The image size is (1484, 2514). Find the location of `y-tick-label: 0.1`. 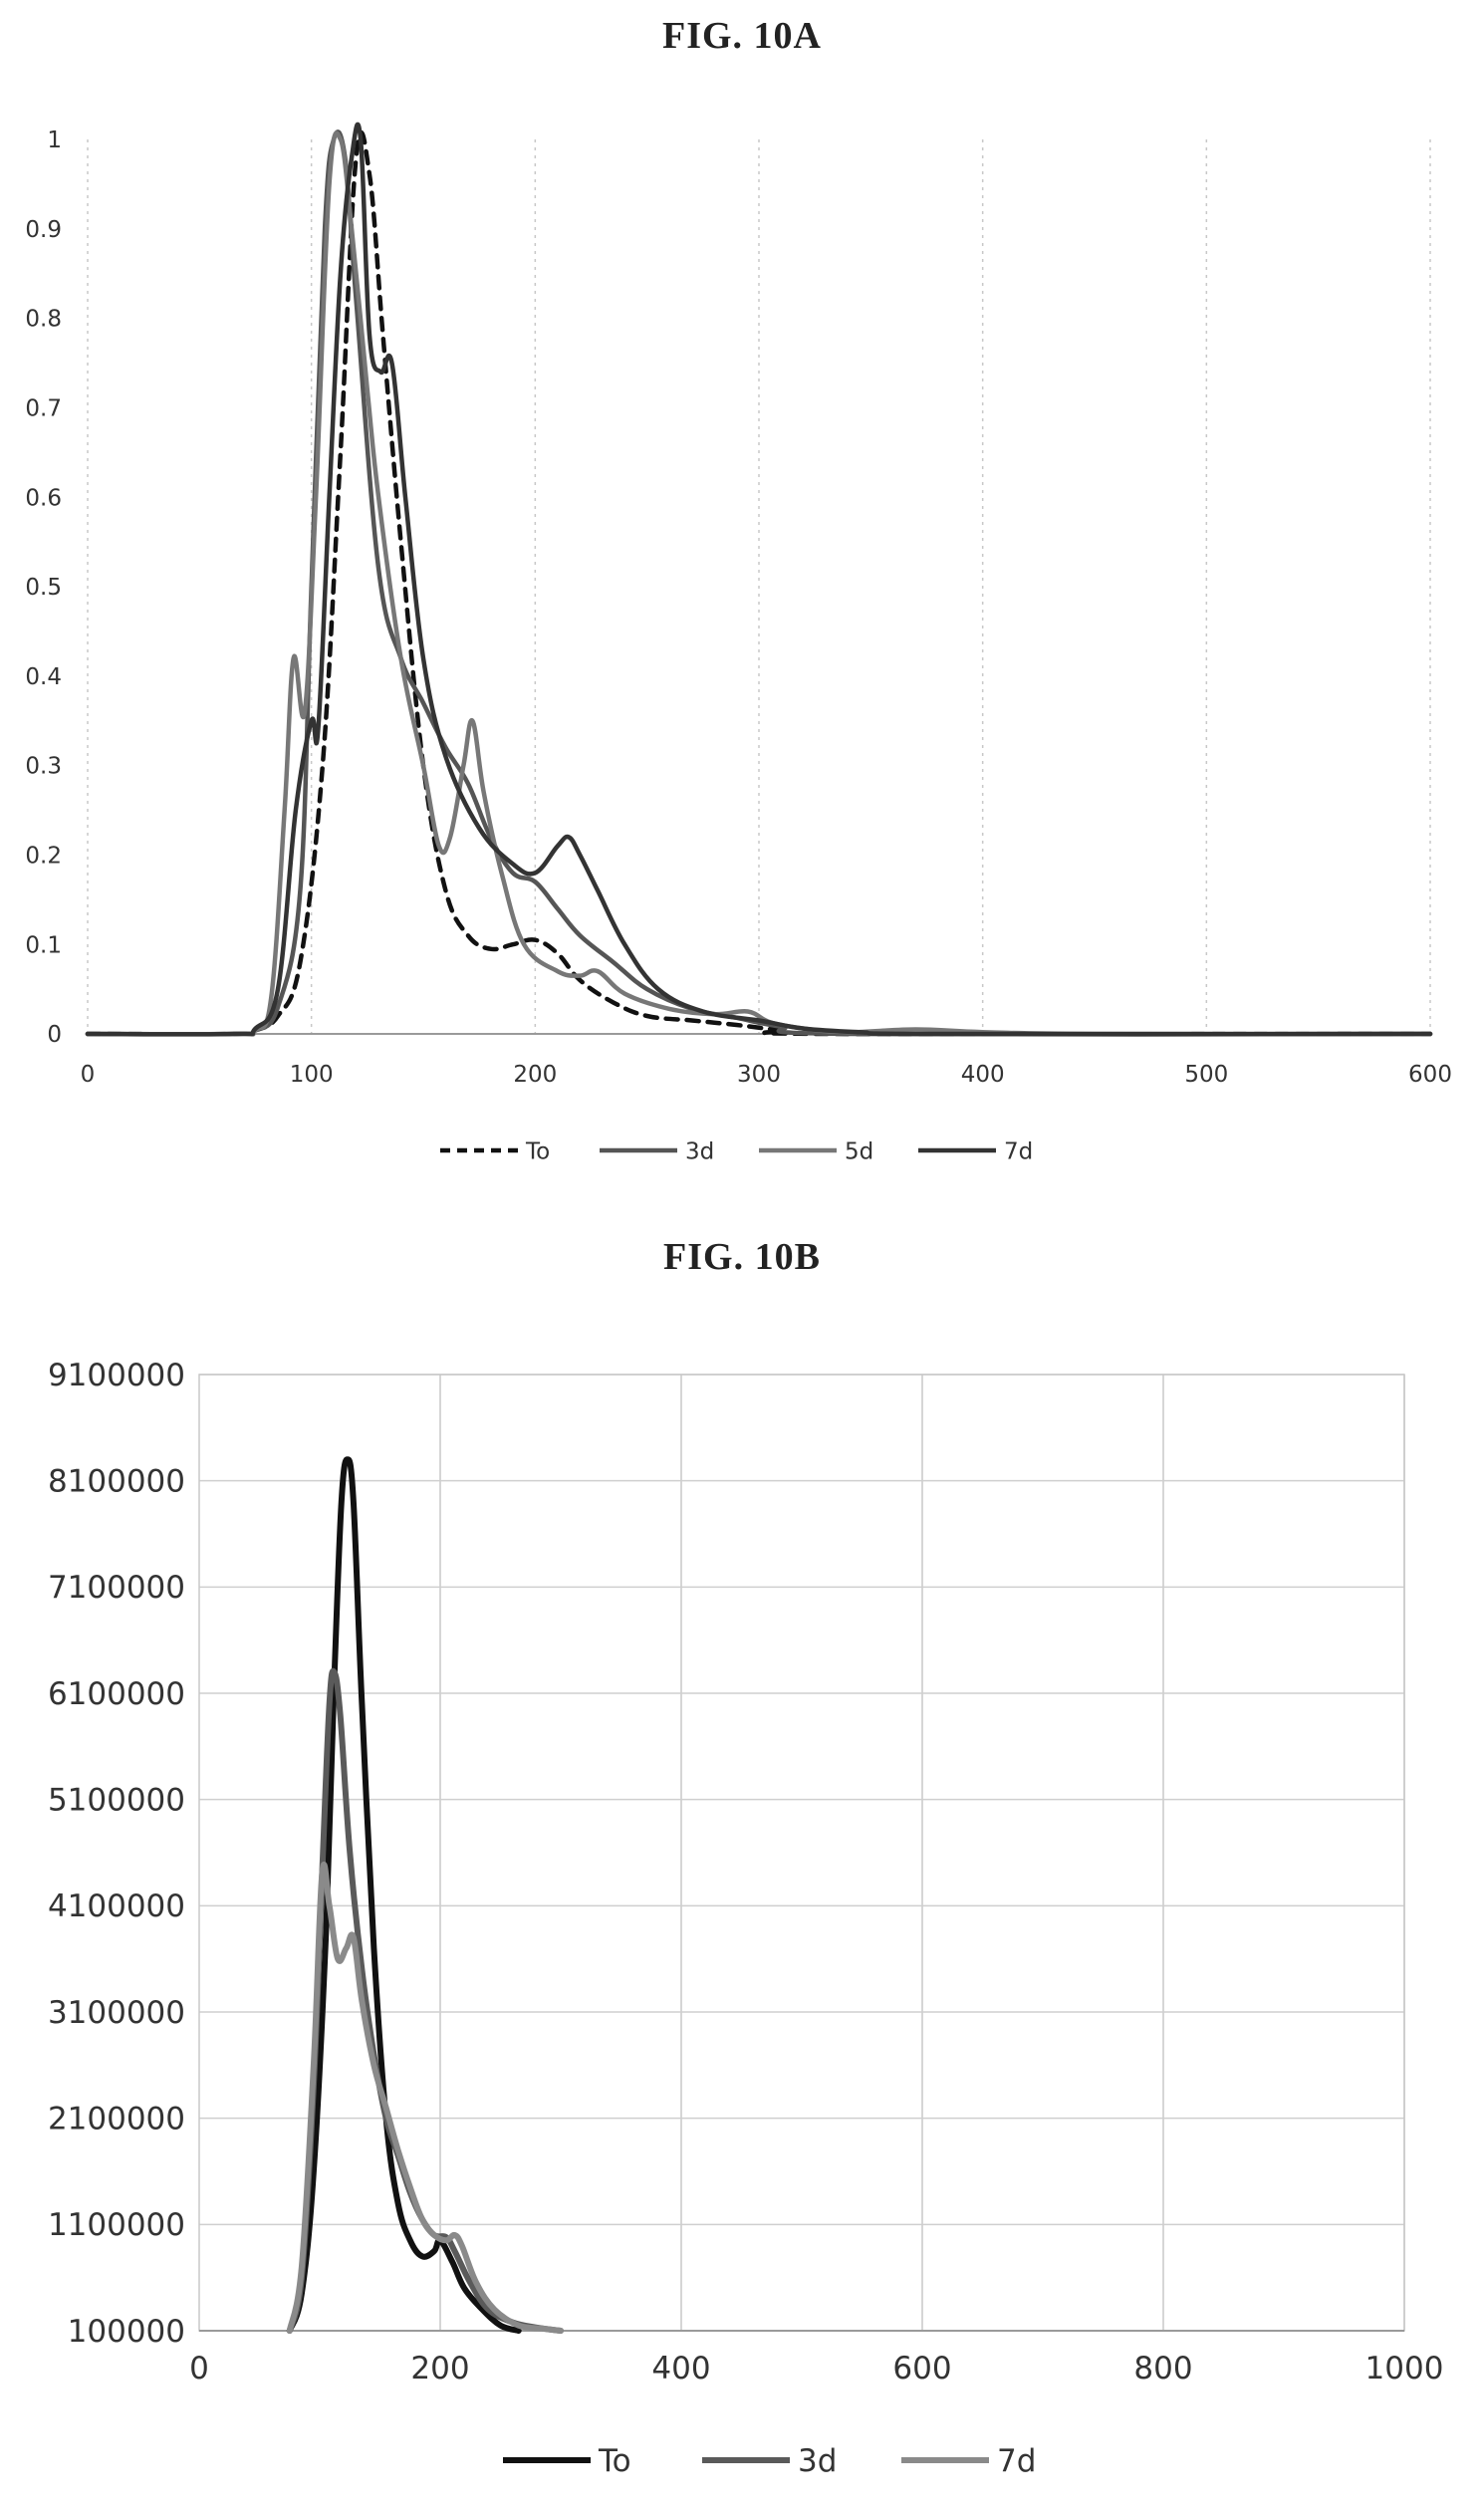

y-tick-label: 0.1 is located at coordinates (43, 945).